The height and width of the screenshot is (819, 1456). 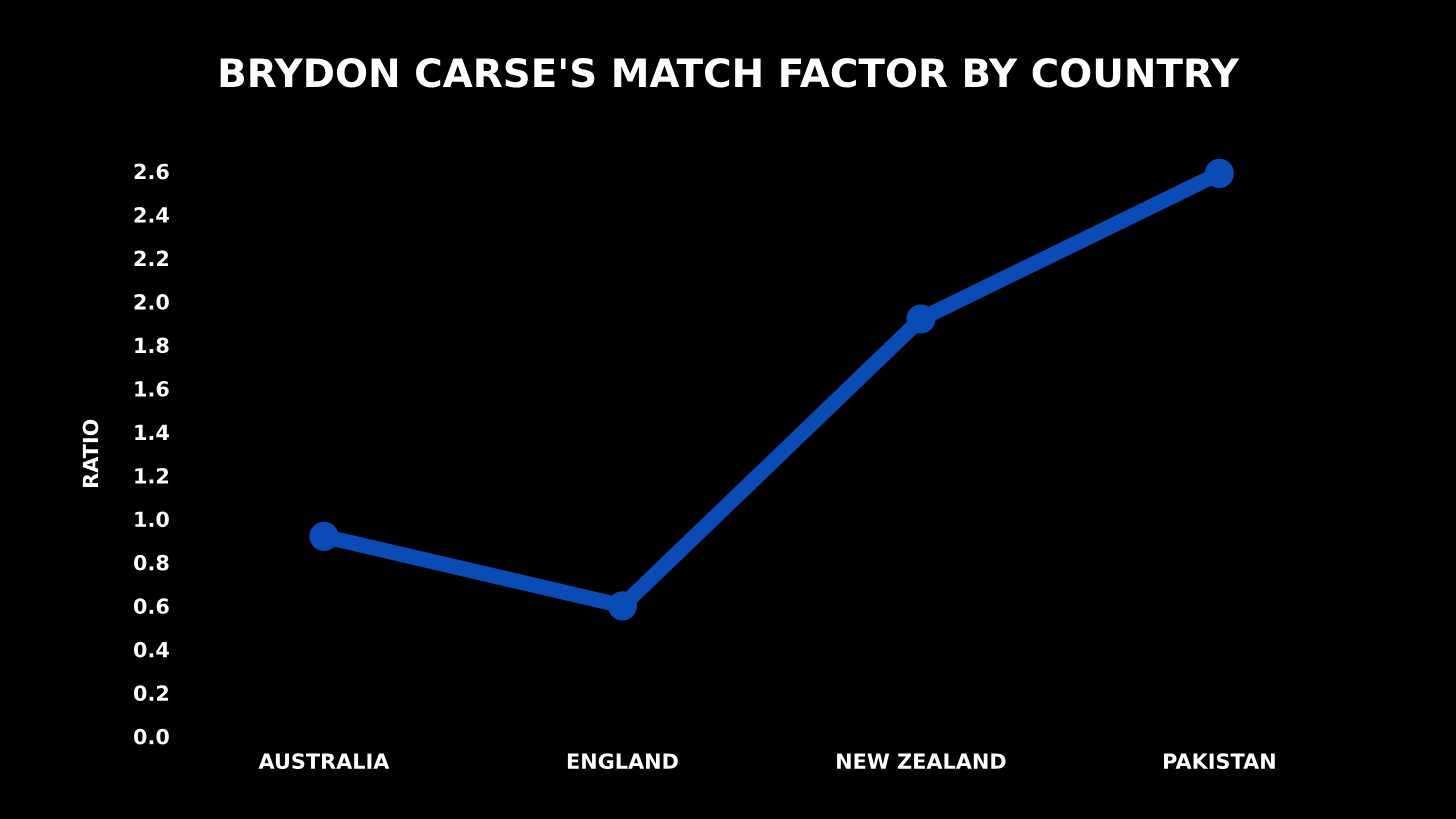 What do you see at coordinates (151, 215) in the screenshot?
I see `y-tick-label: 2.4` at bounding box center [151, 215].